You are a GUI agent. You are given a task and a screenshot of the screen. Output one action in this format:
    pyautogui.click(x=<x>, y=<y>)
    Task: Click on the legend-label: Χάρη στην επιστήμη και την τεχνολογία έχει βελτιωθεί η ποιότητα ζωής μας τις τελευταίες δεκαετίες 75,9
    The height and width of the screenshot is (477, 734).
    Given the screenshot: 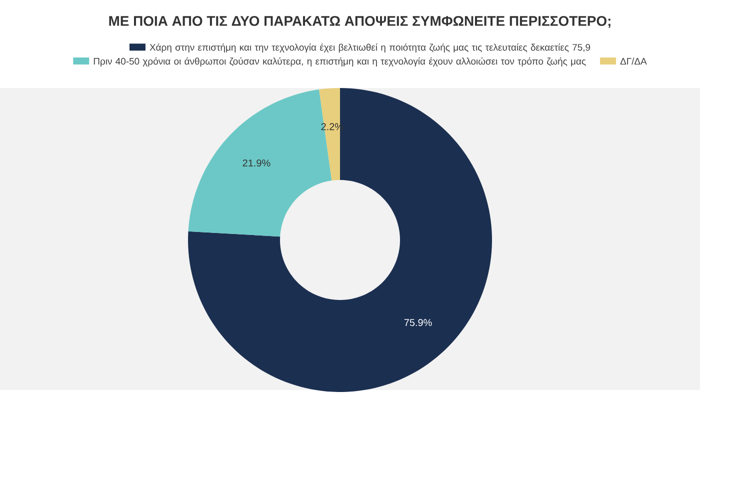 What is the action you would take?
    pyautogui.click(x=370, y=48)
    